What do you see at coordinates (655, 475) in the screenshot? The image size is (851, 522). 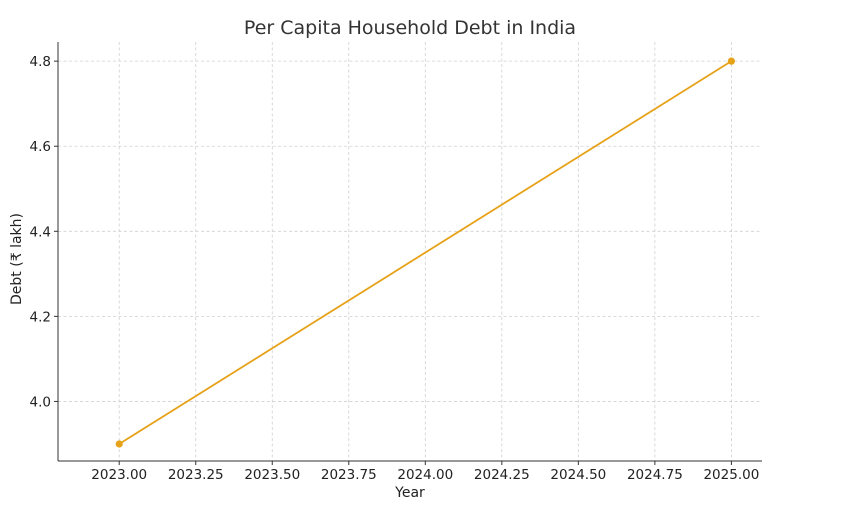 I see `x-tick-label: 2024.75` at bounding box center [655, 475].